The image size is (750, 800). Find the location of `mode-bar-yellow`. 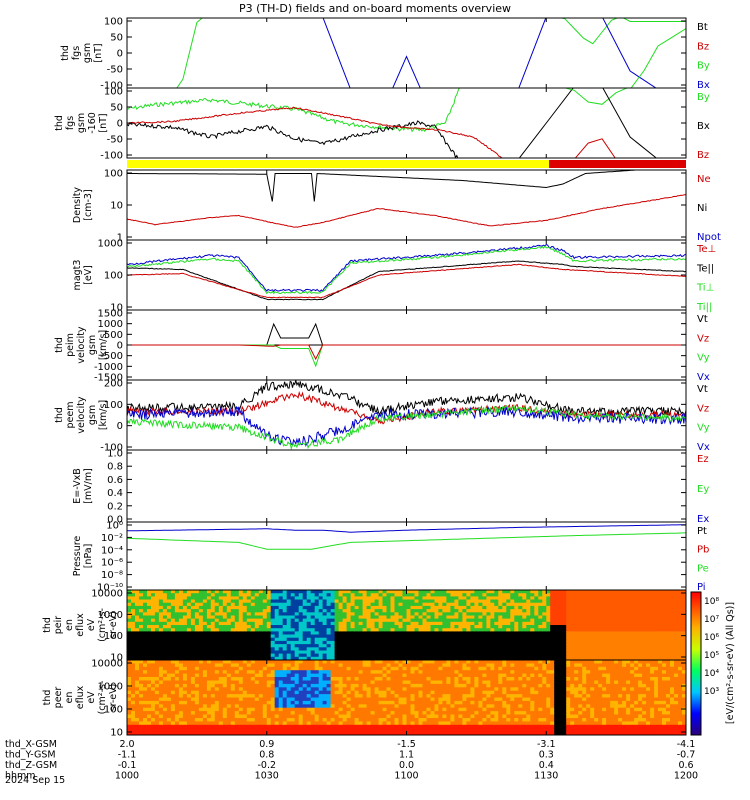

mode-bar-yellow is located at coordinates (338, 164).